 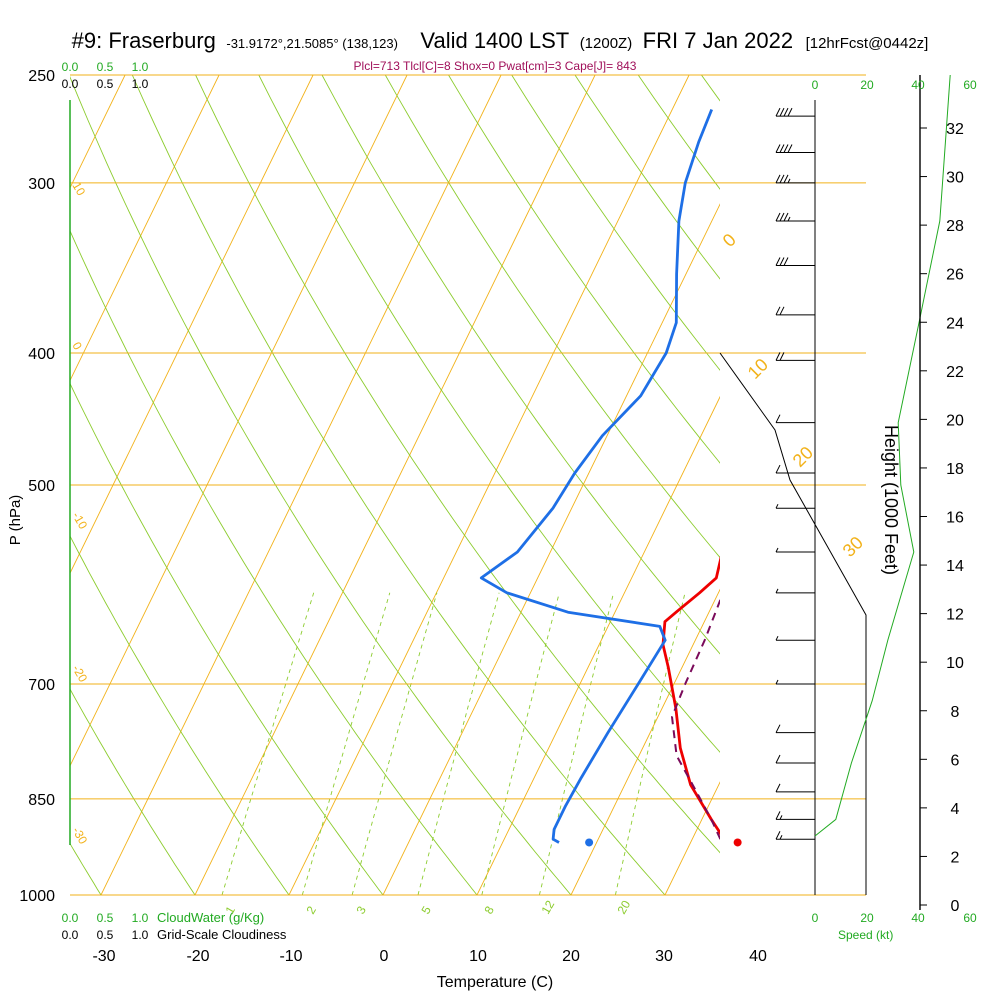 What do you see at coordinates (955, 372) in the screenshot?
I see `height-tick-label: 22` at bounding box center [955, 372].